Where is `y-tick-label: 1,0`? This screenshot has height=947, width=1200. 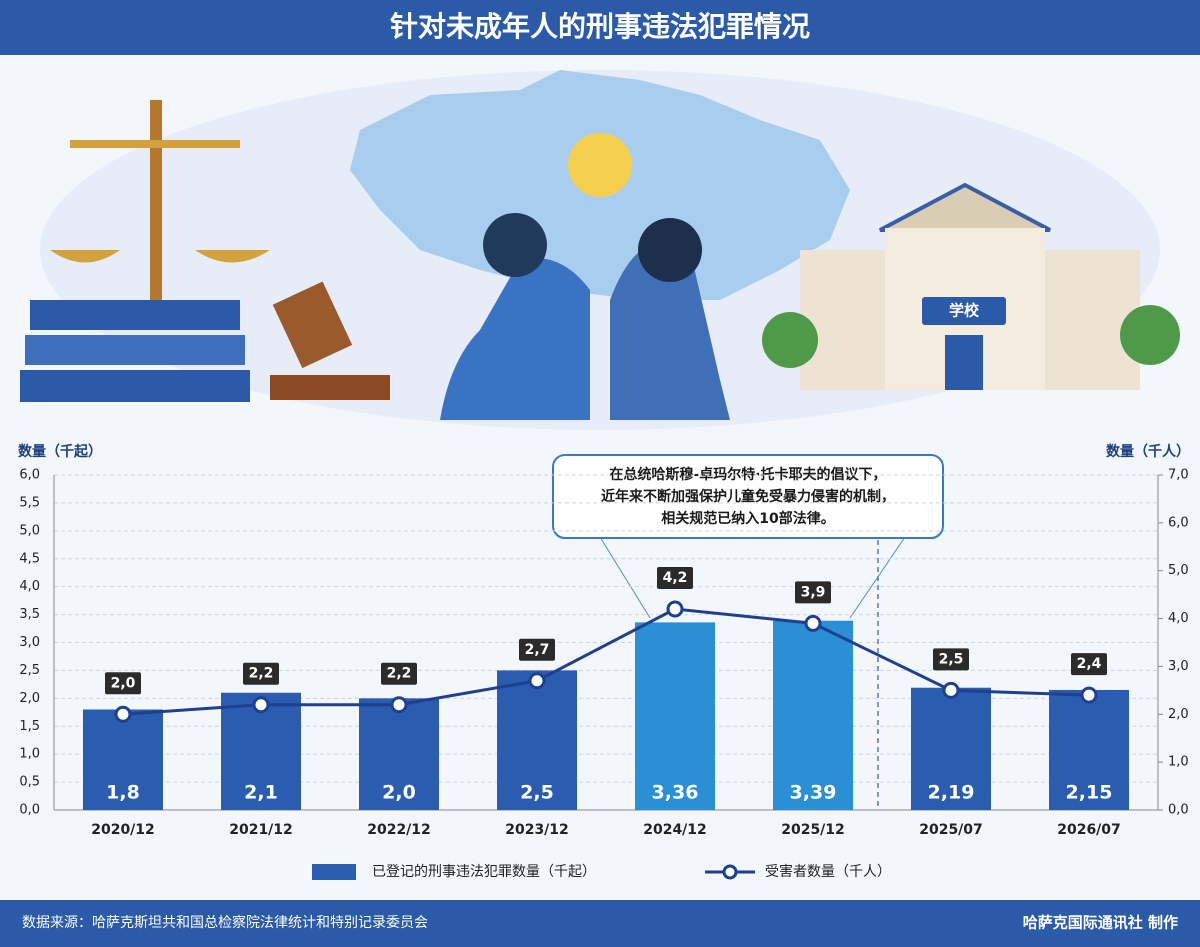
y-tick-label: 1,0 is located at coordinates (29, 754).